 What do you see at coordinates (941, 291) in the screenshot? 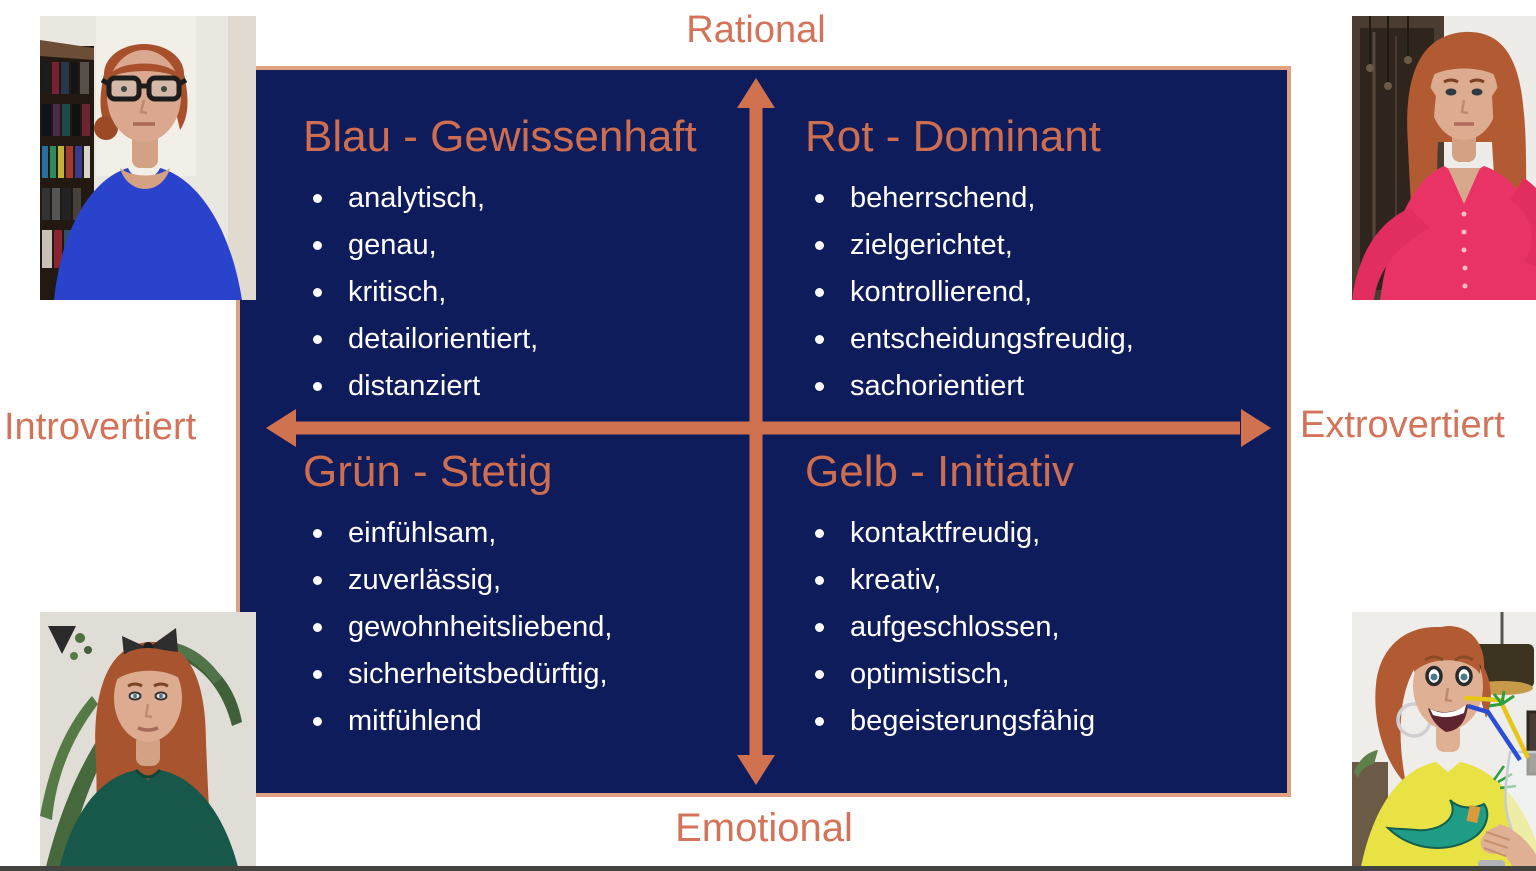
I see `trait-text: kontrollierend,` at bounding box center [941, 291].